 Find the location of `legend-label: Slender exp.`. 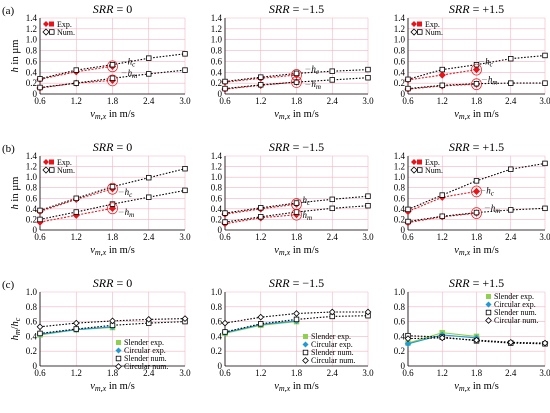

legend-label: Slender exp. is located at coordinates (144, 342).